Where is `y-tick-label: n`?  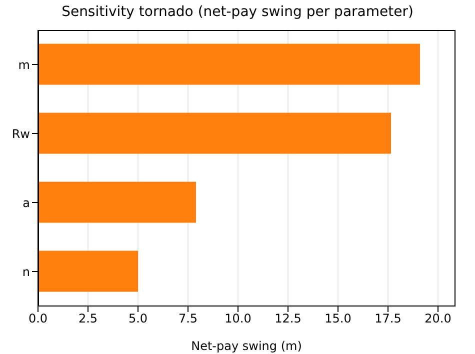
y-tick-label: n is located at coordinates (26, 271).